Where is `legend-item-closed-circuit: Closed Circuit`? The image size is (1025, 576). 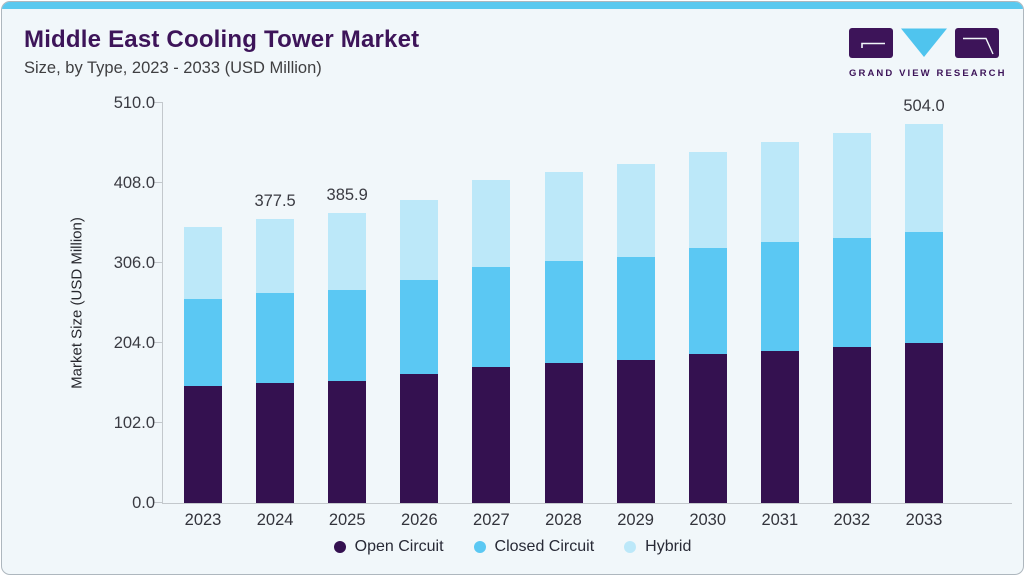 legend-item-closed-circuit: Closed Circuit is located at coordinates (534, 547).